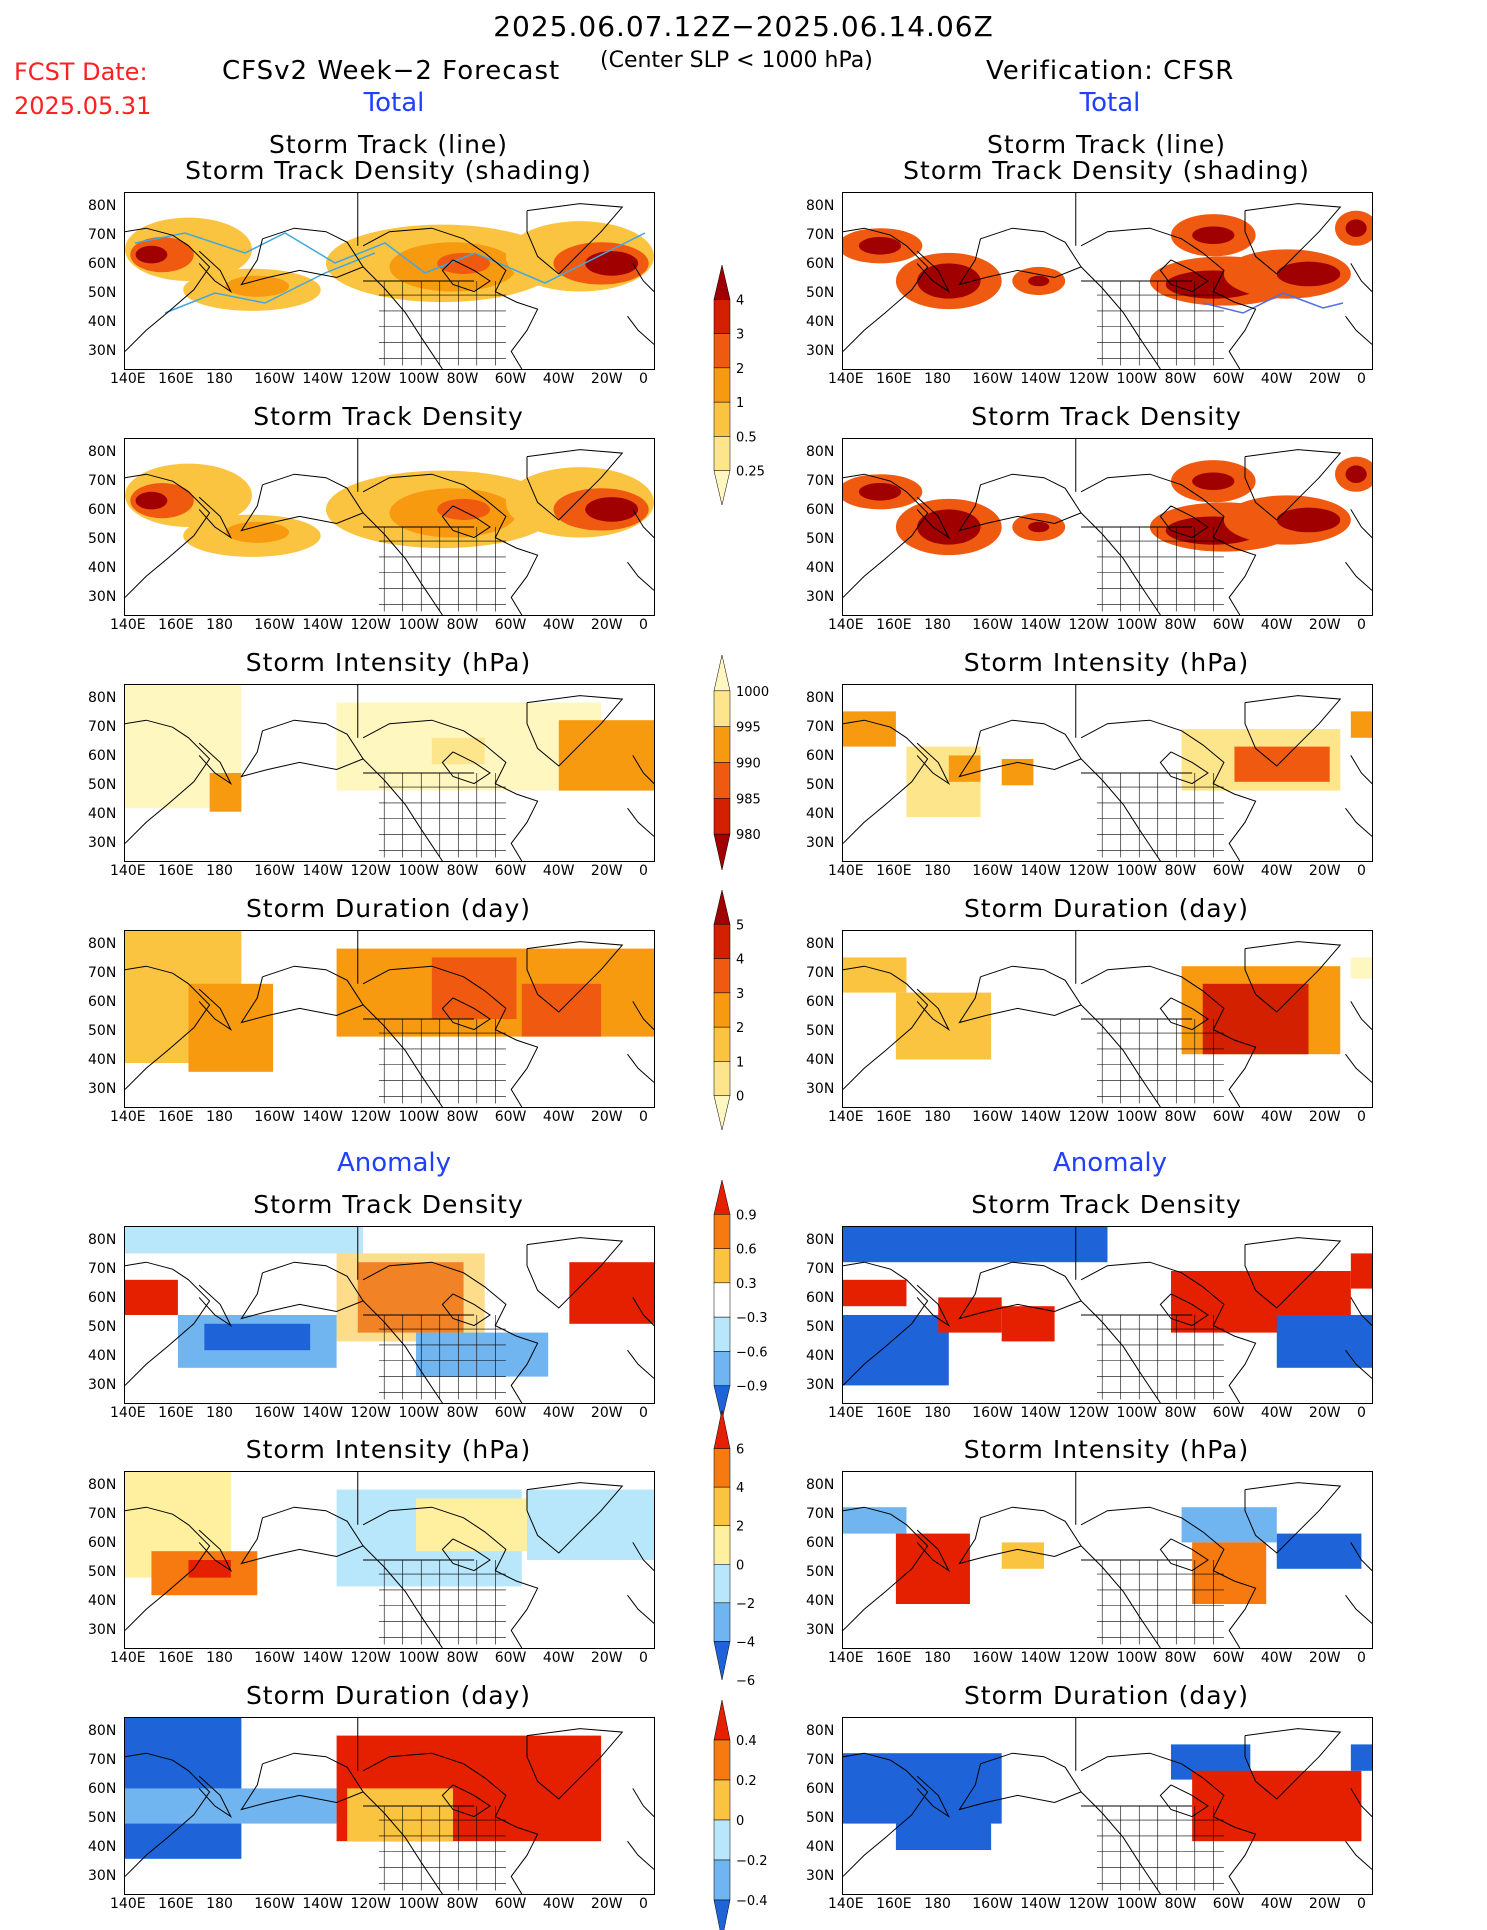 This screenshot has height=1930, width=1487. I want to click on lon-tick-label: 160E, so click(894, 625).